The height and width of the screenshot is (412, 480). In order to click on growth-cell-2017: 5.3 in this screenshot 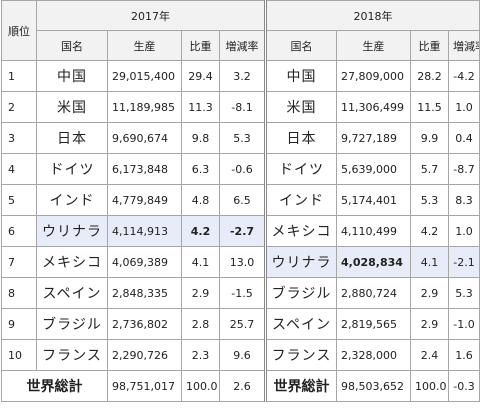, I will do `click(242, 138)`.